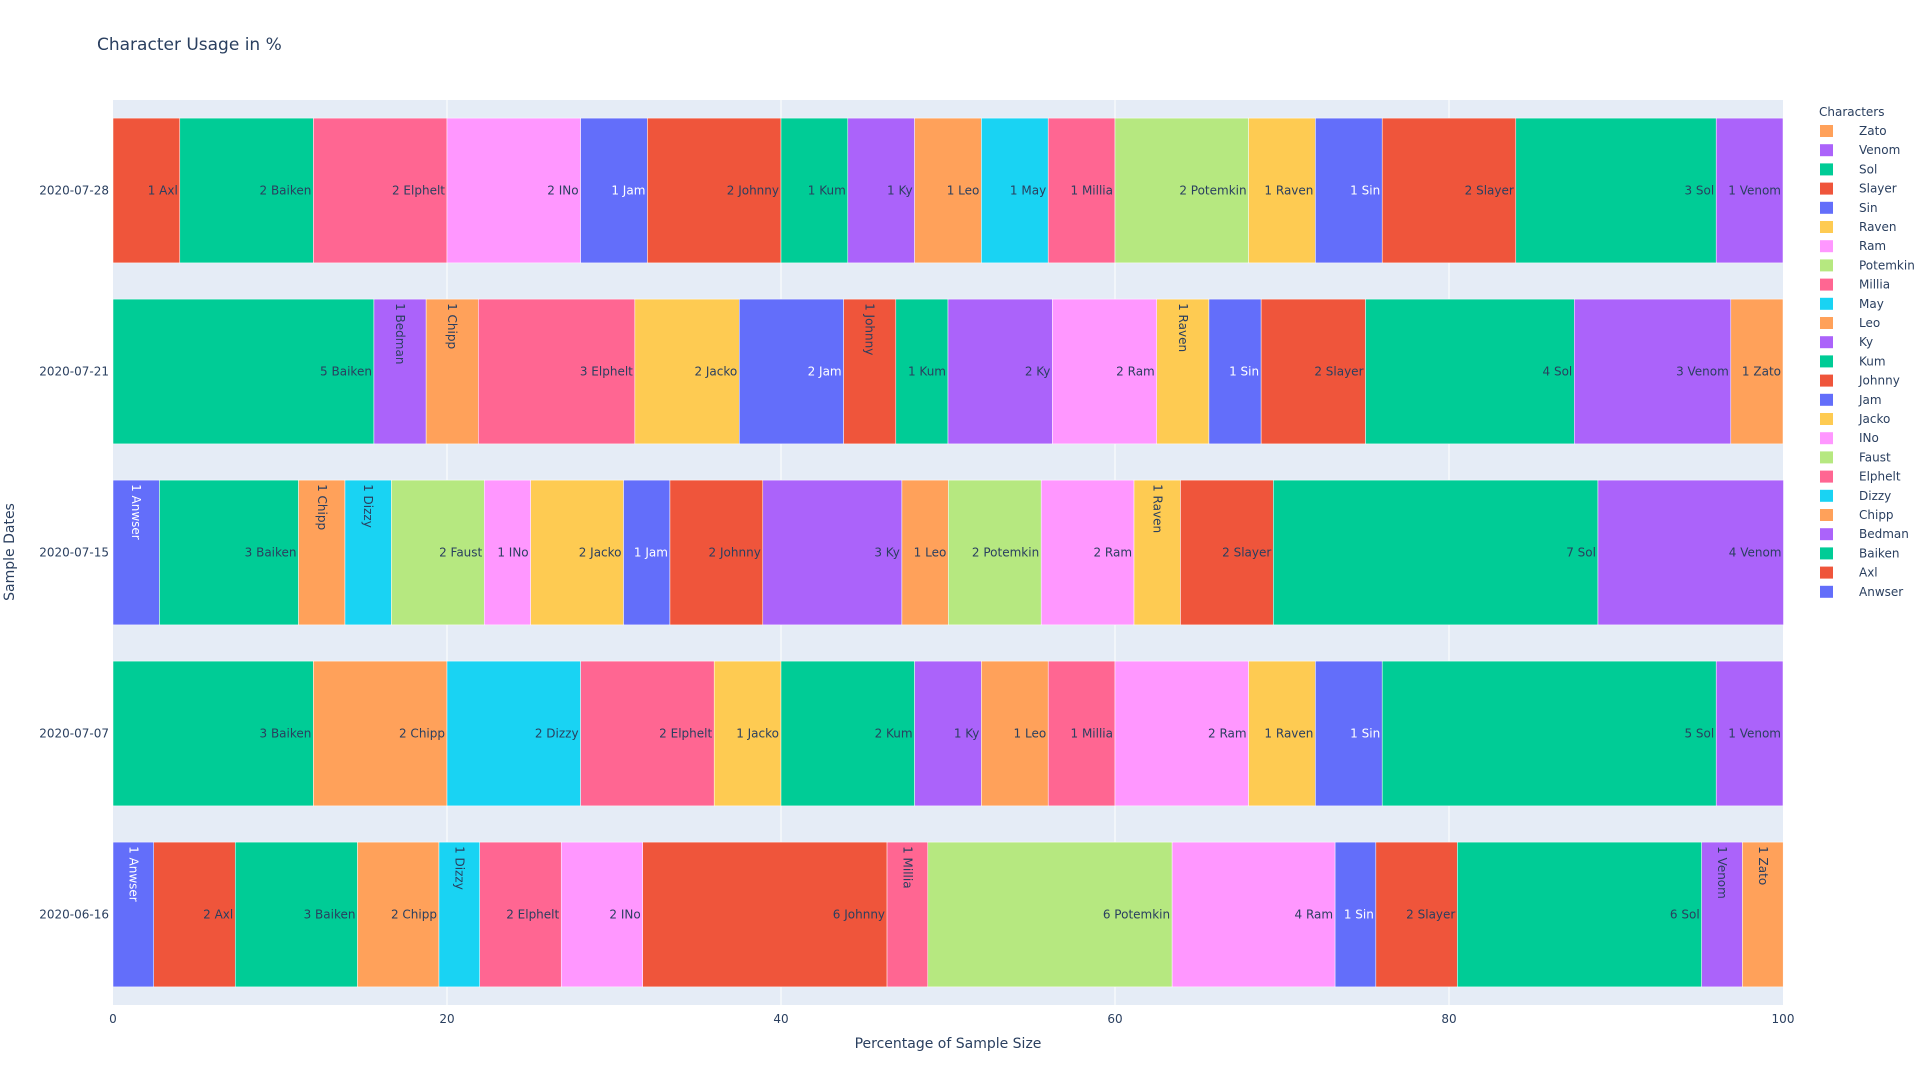  What do you see at coordinates (1859, 553) in the screenshot?
I see `legend-item-baiken: Baiken` at bounding box center [1859, 553].